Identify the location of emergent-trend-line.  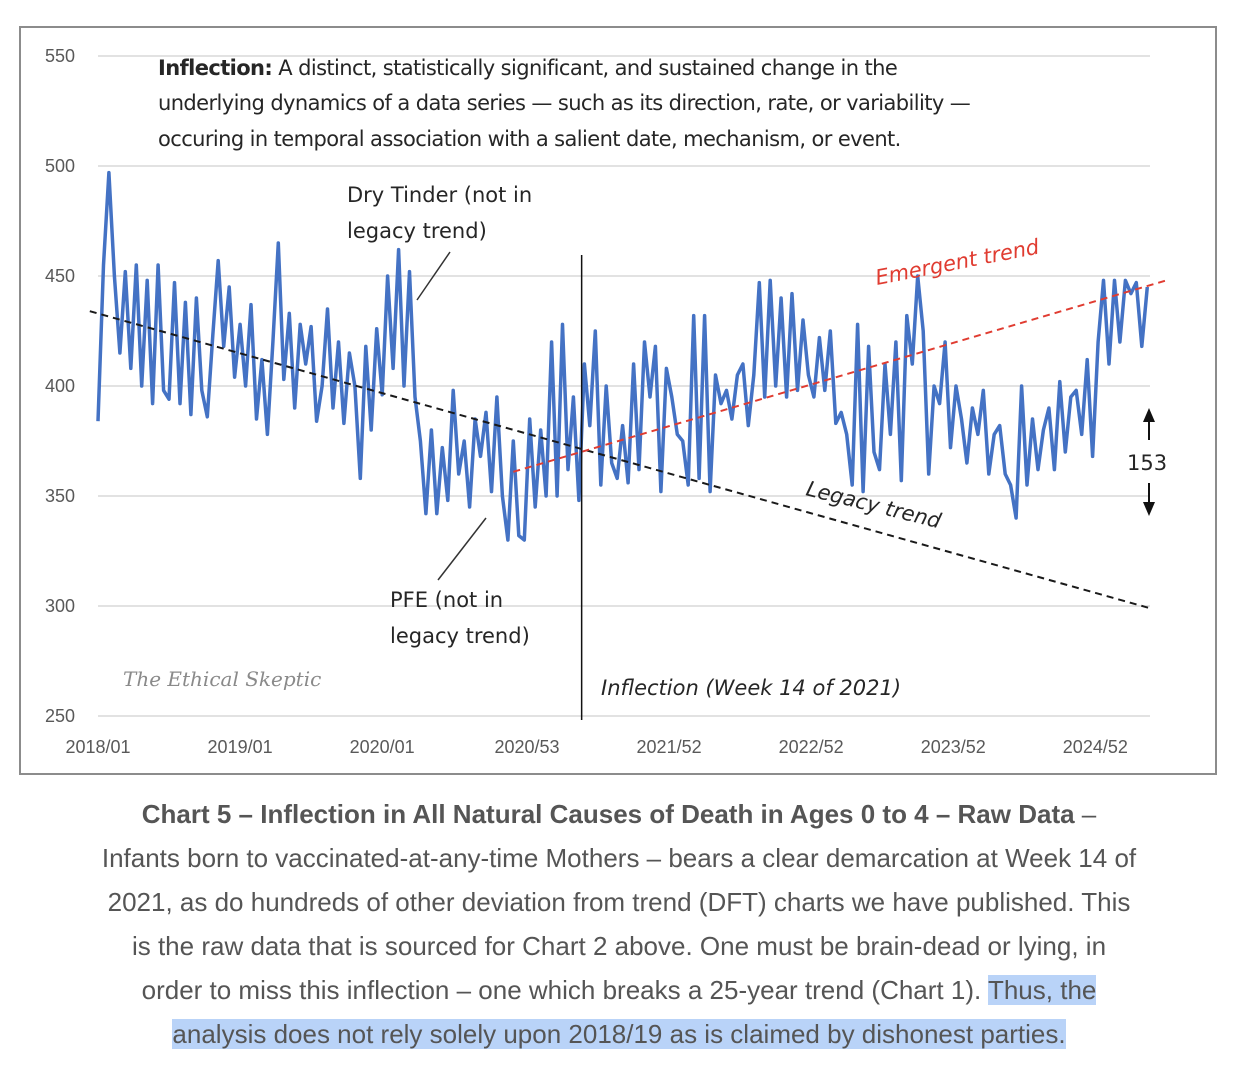
(840, 376).